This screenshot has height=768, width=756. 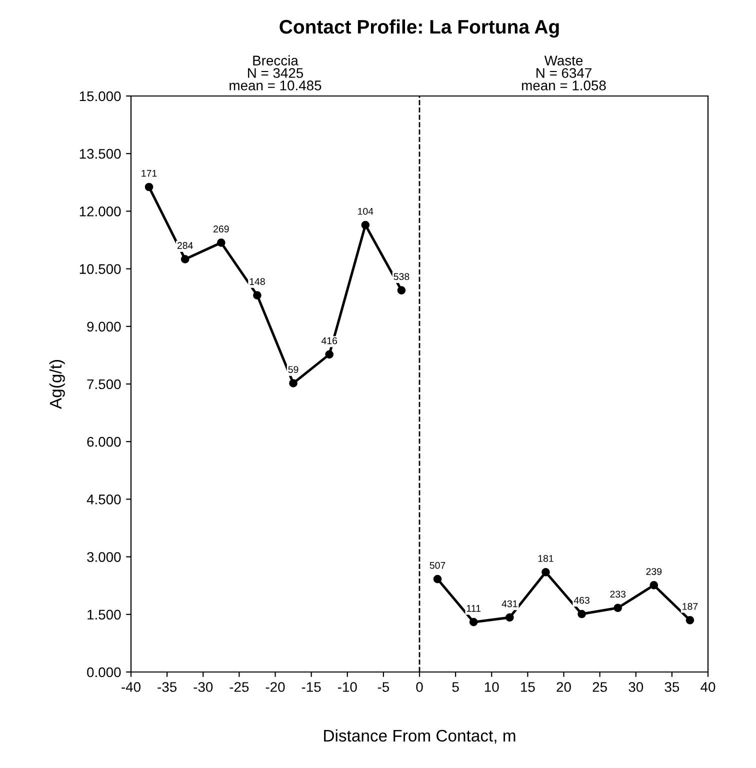 I want to click on text: Waste N = 6347 mean = 1.058, so click(x=564, y=73).